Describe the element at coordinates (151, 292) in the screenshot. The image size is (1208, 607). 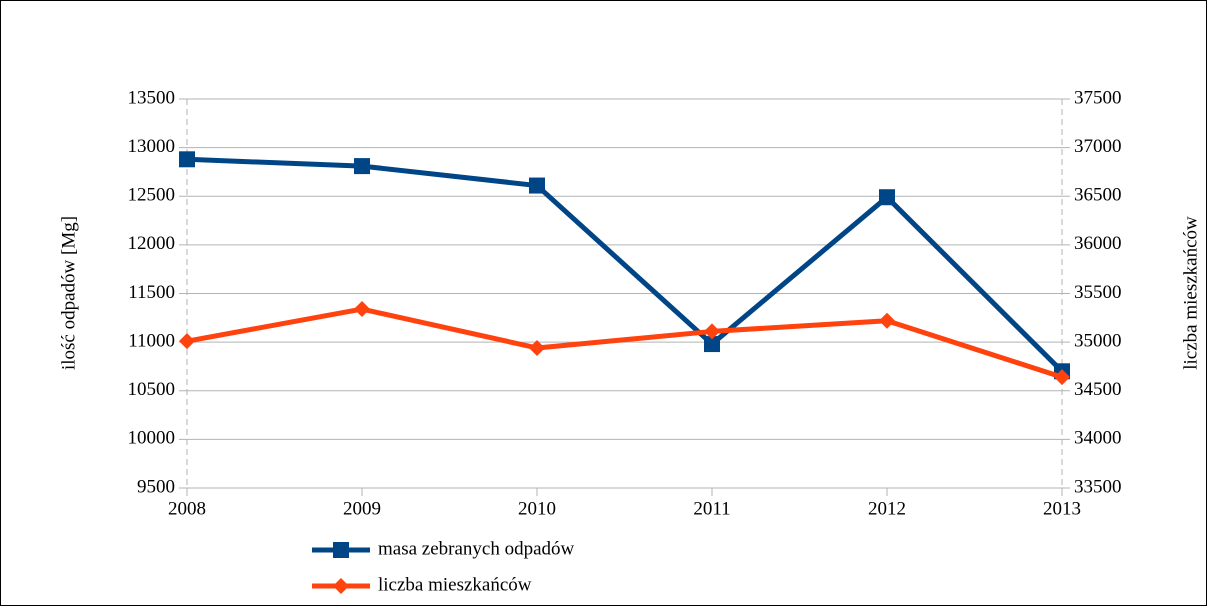
I see `y-tick-label: 11500` at that location.